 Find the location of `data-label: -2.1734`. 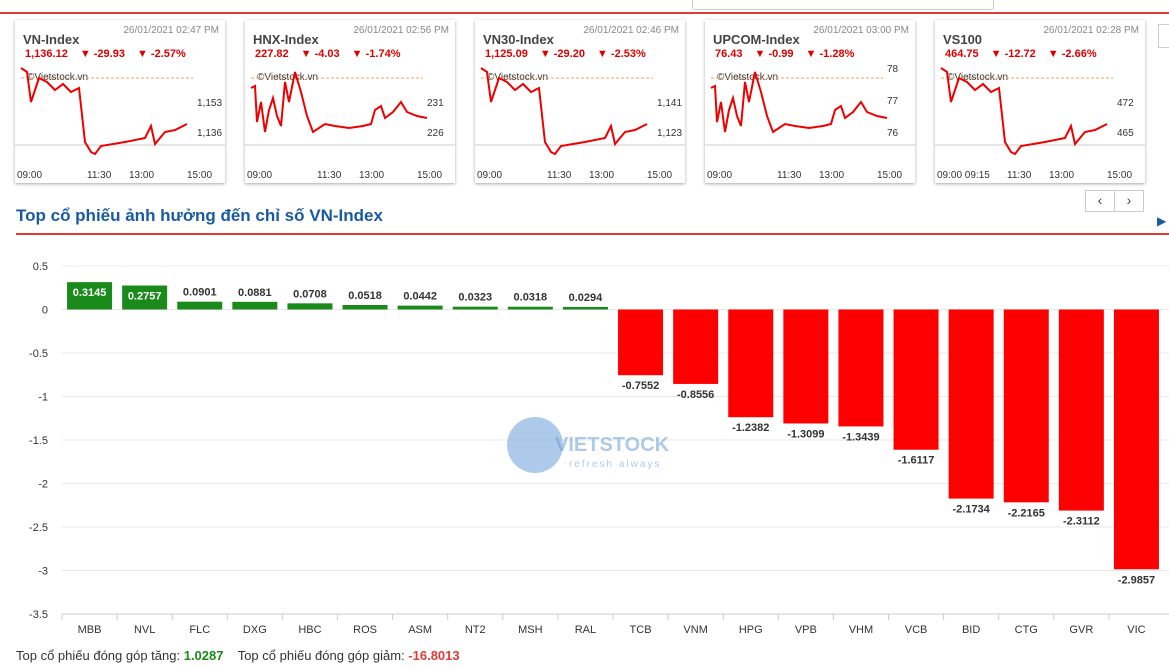

data-label: -2.1734 is located at coordinates (971, 510).